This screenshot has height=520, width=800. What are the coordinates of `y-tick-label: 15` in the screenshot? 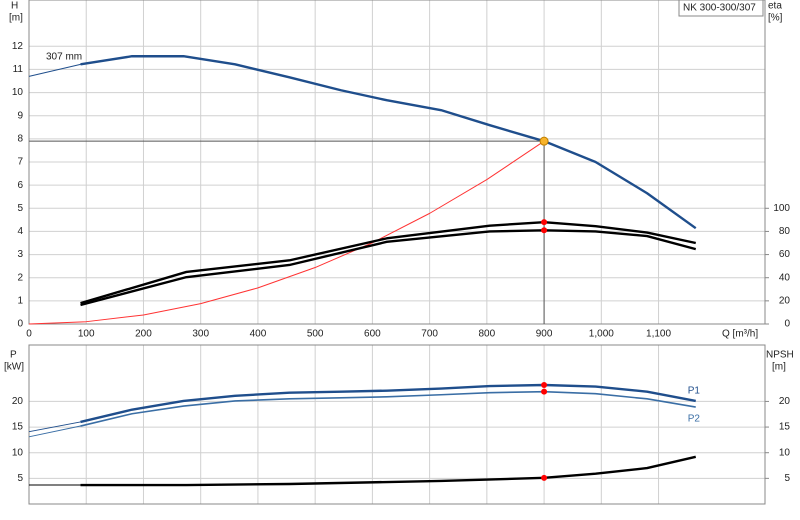 It's located at (18, 427).